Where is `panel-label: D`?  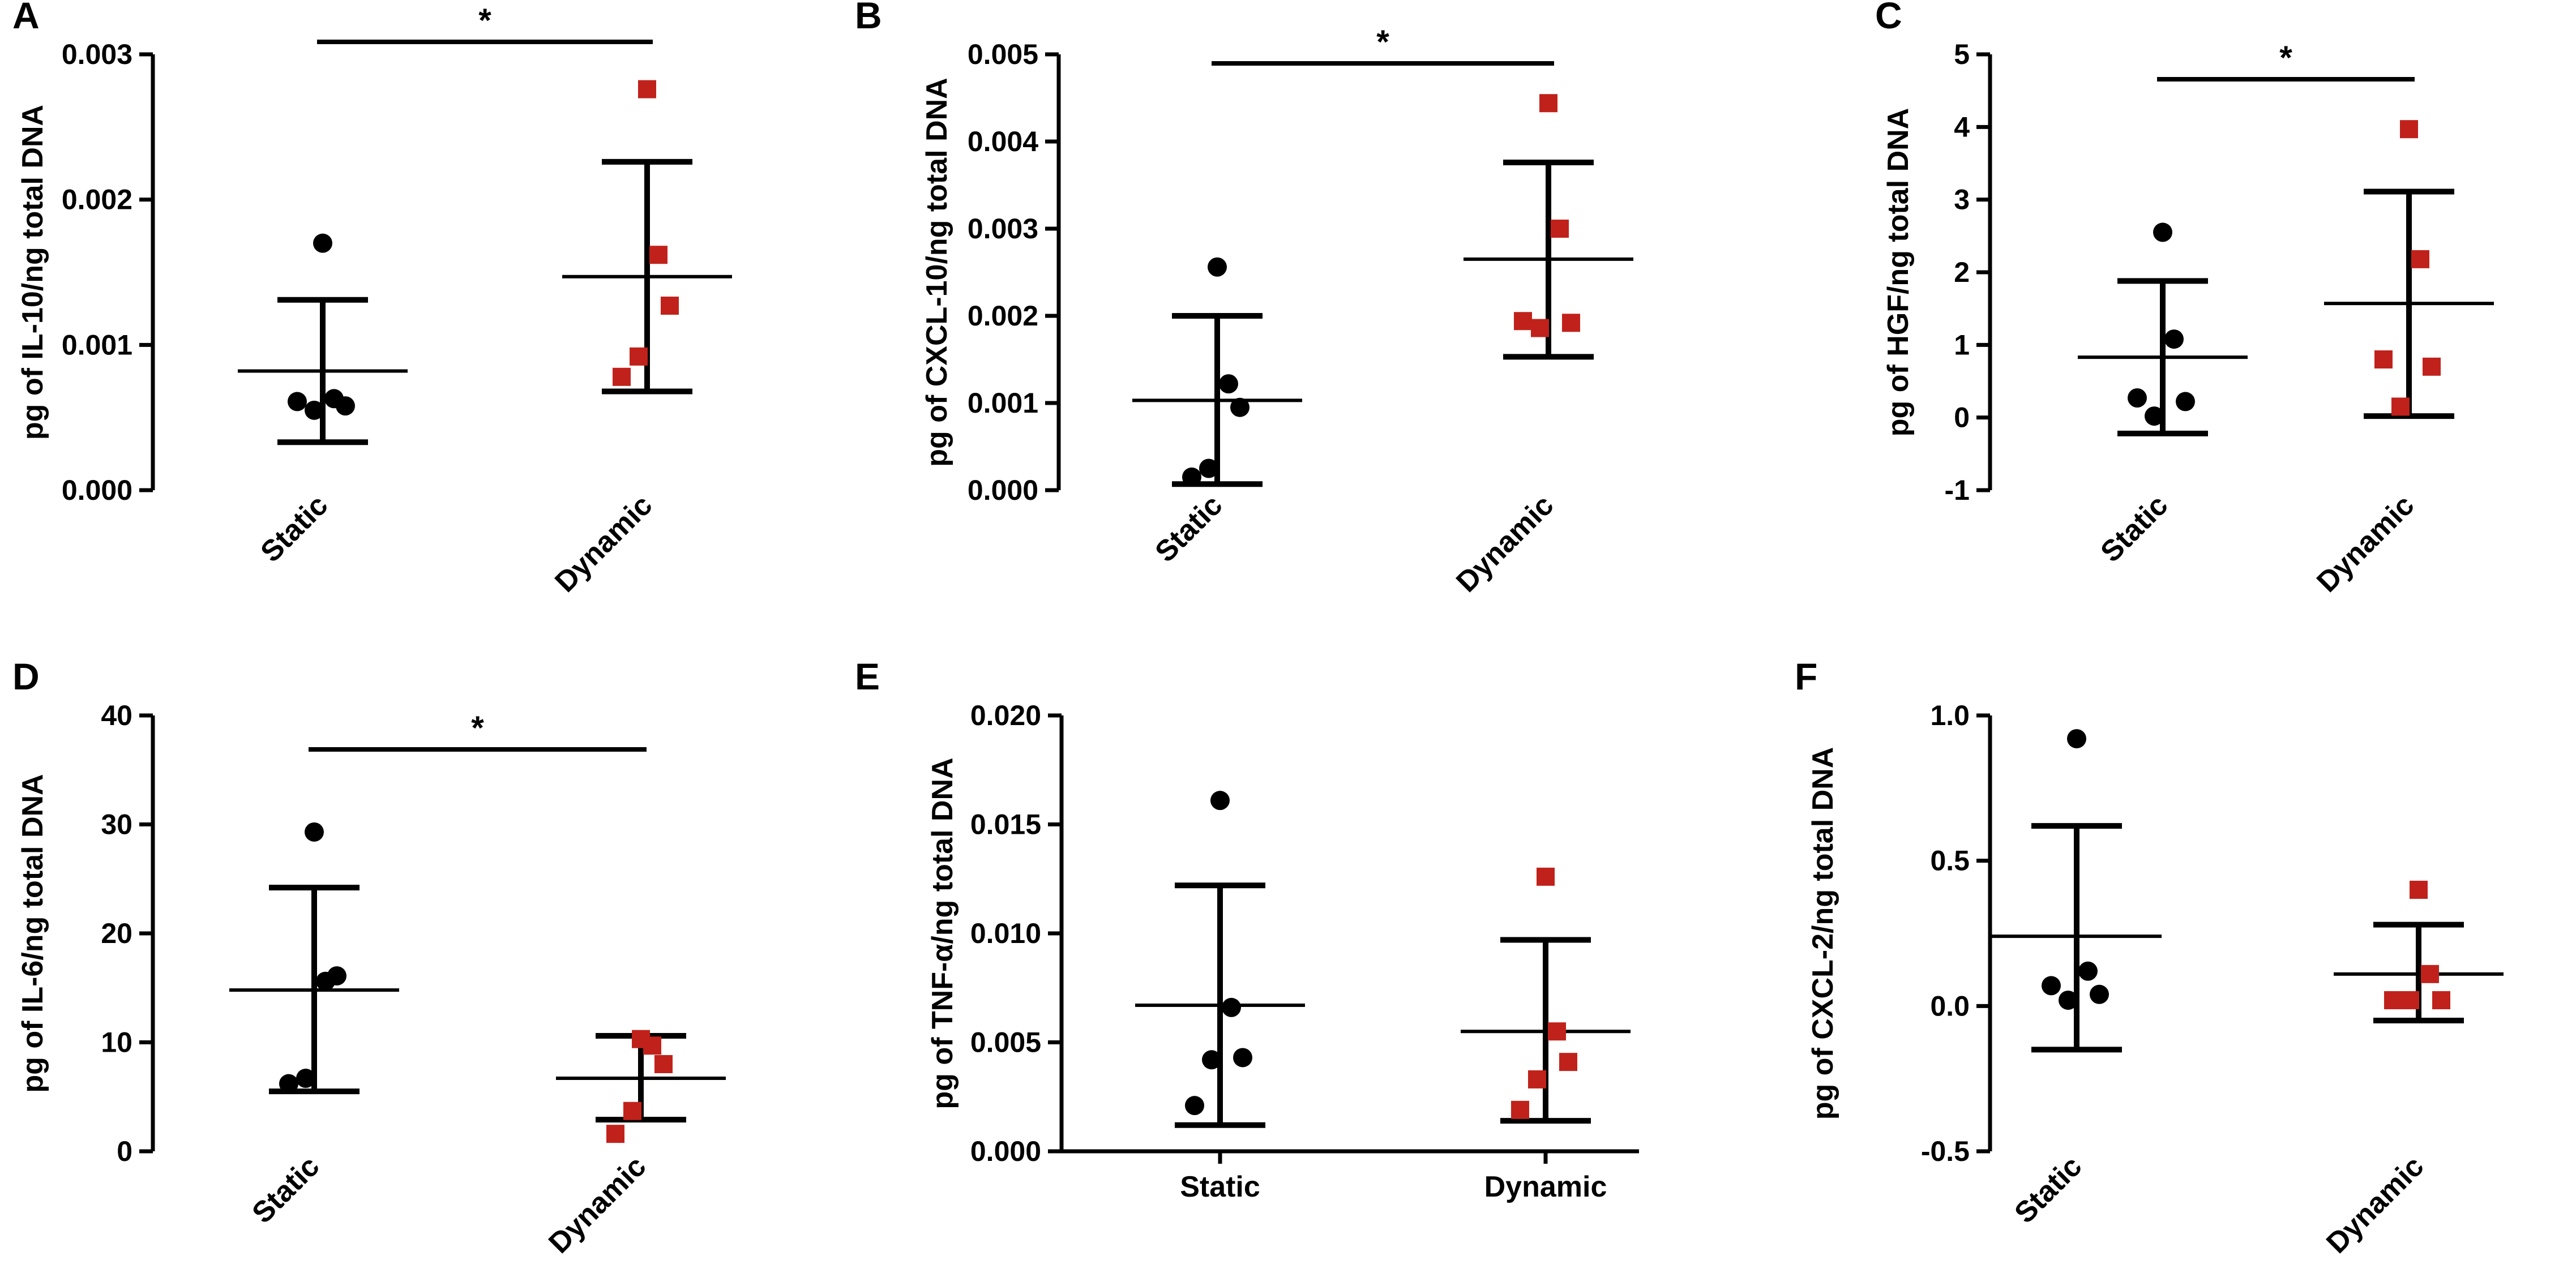 panel-label: D is located at coordinates (26, 676).